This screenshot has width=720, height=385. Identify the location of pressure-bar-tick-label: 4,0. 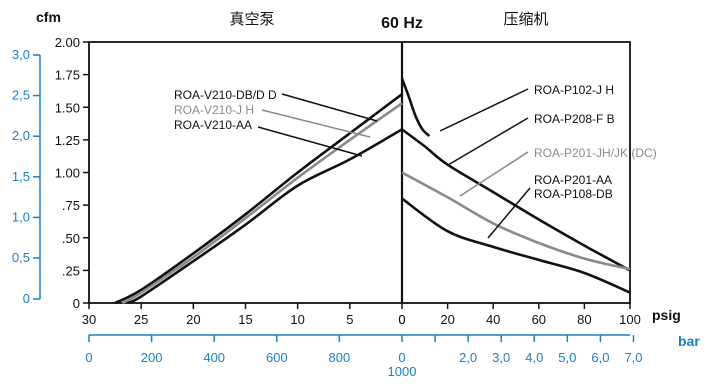
(534, 357).